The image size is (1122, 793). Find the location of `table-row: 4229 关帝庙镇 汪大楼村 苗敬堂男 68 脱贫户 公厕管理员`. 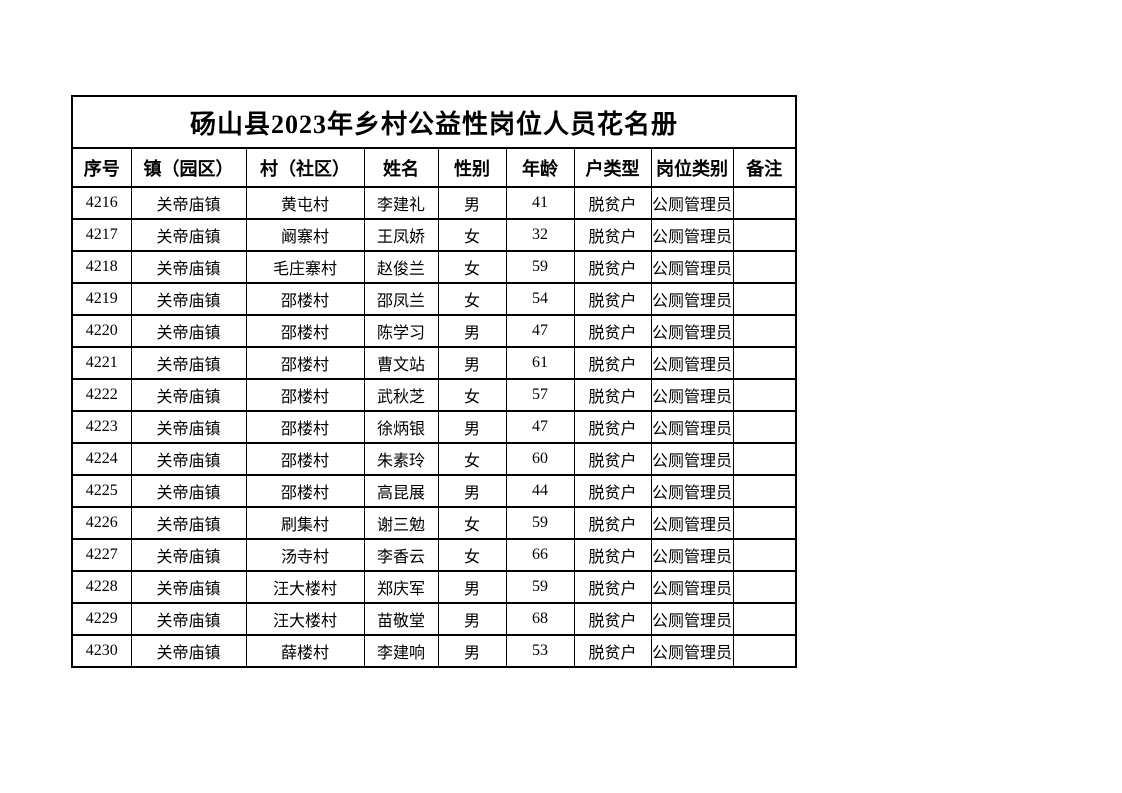

table-row: 4229 关帝庙镇 汪大楼村 苗敬堂男 68 脱贫户 公厕管理员 is located at coordinates (434, 619).